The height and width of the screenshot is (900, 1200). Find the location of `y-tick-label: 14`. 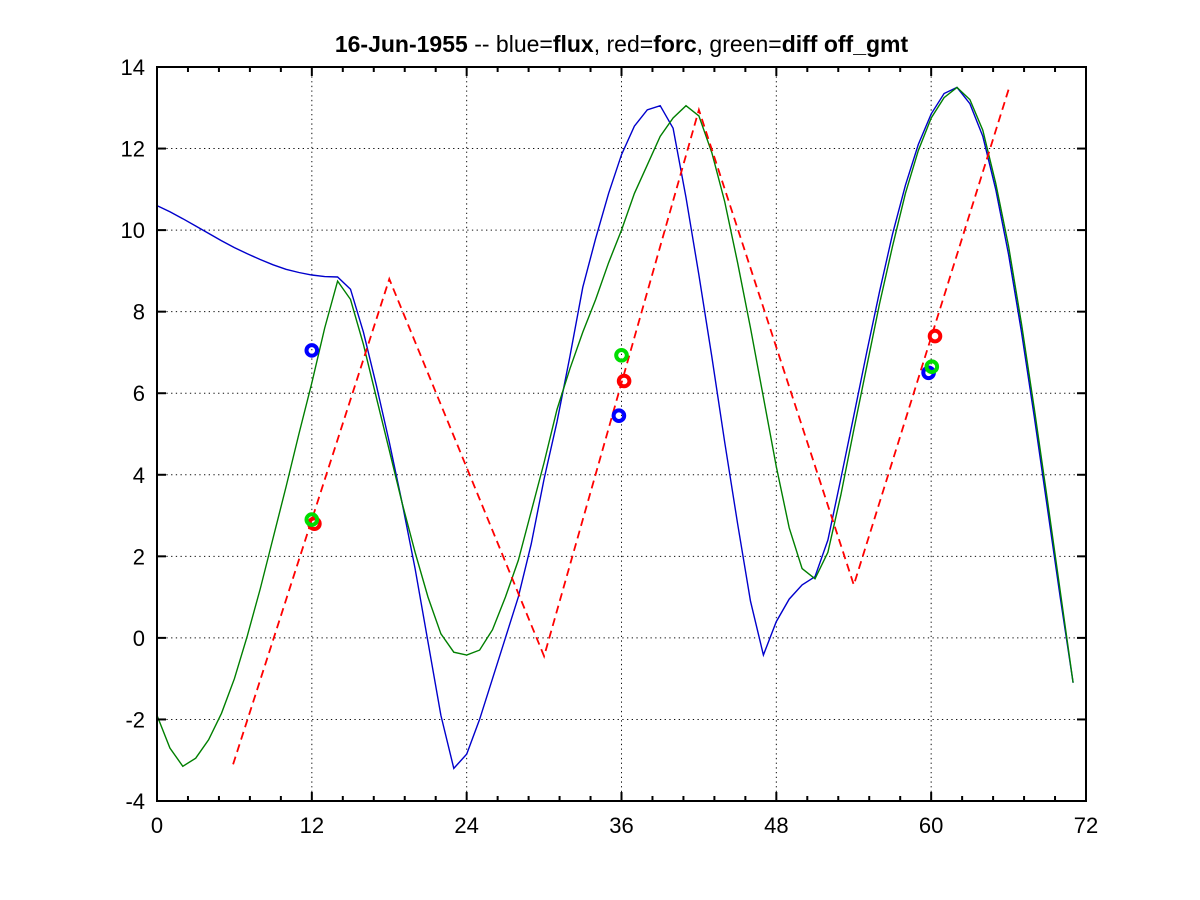

y-tick-label: 14 is located at coordinates (133, 67).